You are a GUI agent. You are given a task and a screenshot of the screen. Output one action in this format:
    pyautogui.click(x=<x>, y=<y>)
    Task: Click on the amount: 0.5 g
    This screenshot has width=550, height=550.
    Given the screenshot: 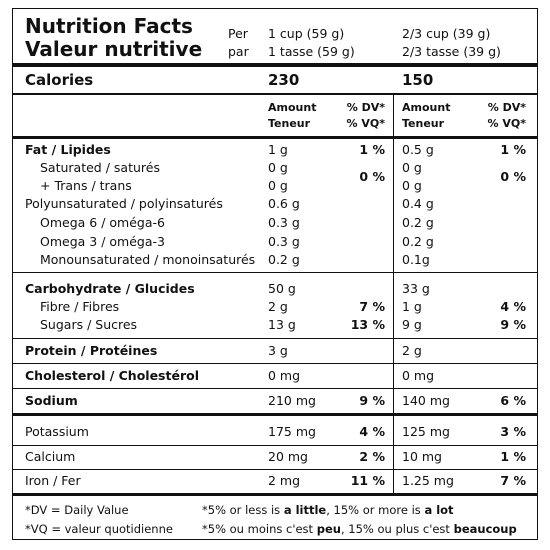 What is the action you would take?
    pyautogui.click(x=418, y=149)
    